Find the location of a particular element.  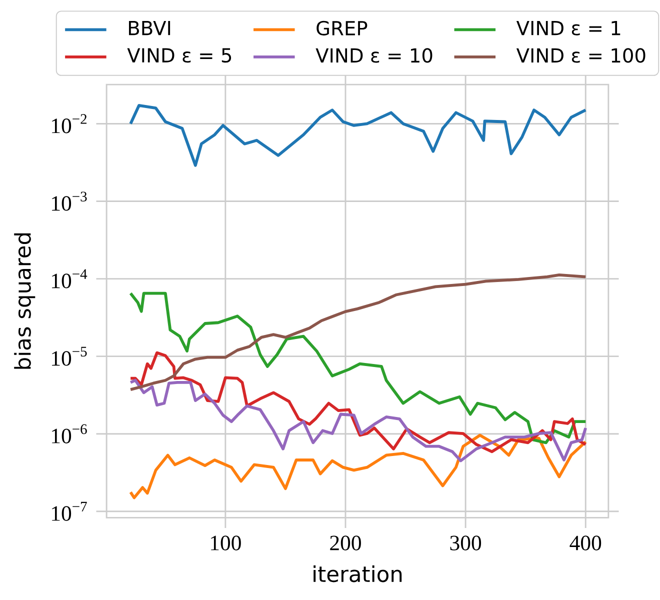

legend-label: BBVI is located at coordinates (149, 27).